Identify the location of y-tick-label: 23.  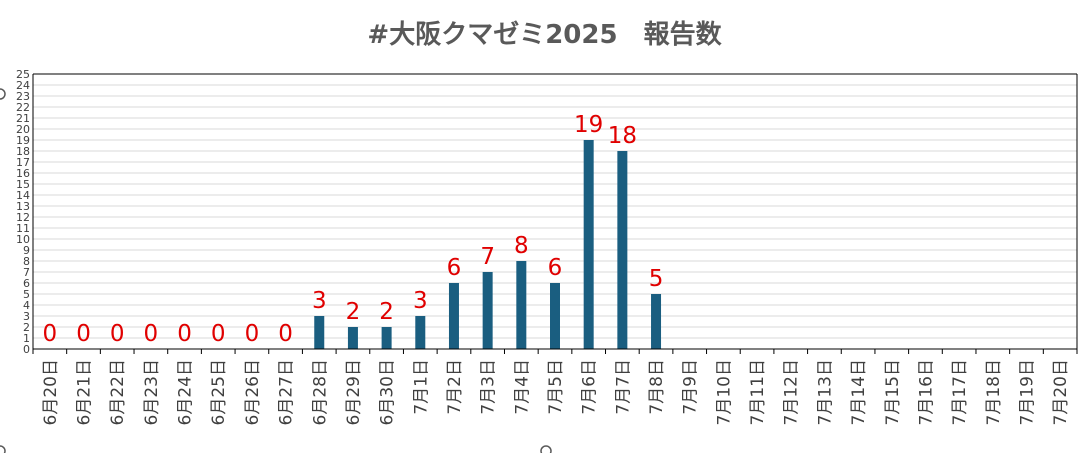
(23, 96).